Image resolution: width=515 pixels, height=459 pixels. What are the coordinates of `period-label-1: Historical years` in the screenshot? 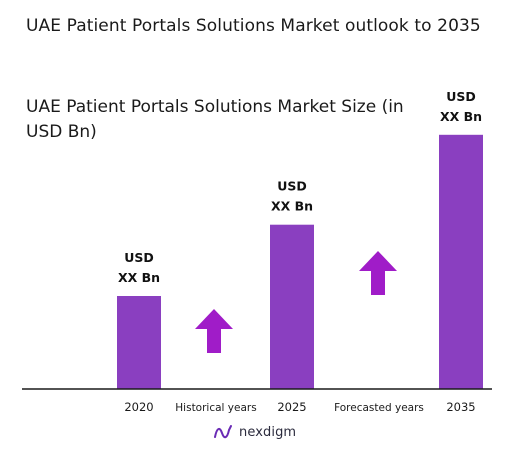 It's located at (215, 408).